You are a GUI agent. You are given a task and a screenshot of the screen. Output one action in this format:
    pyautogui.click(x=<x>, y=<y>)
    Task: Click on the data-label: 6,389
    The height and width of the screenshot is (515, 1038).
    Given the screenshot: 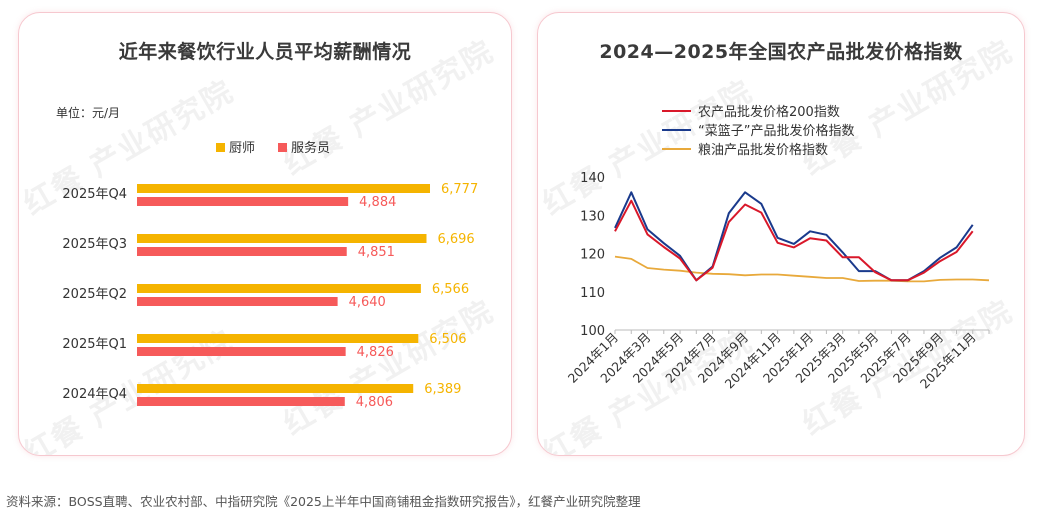 What is the action you would take?
    pyautogui.click(x=442, y=389)
    